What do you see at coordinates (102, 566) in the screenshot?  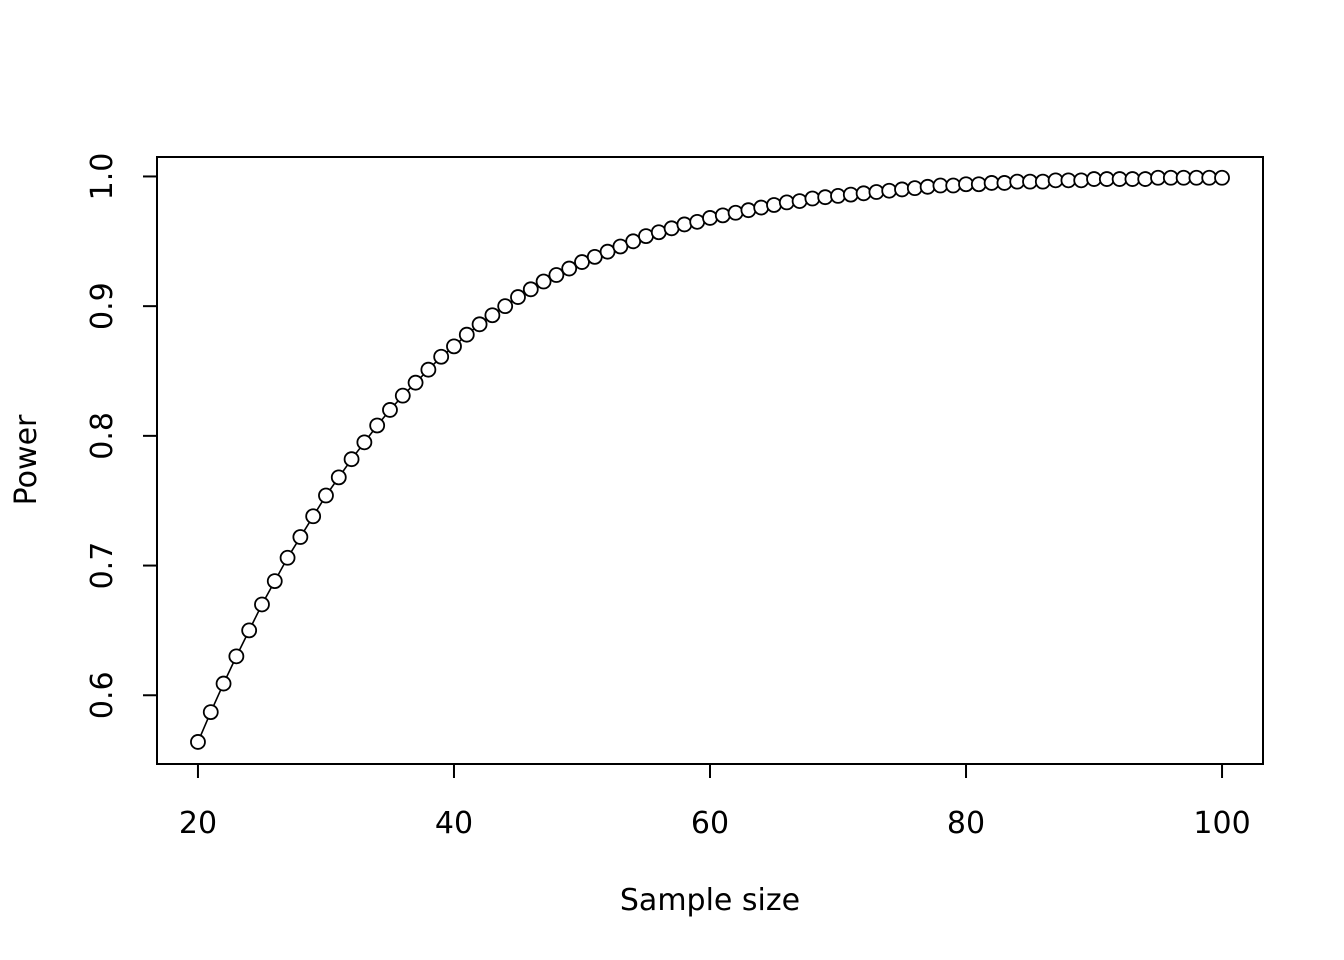 I see `y-tick-label: 0.7` at bounding box center [102, 566].